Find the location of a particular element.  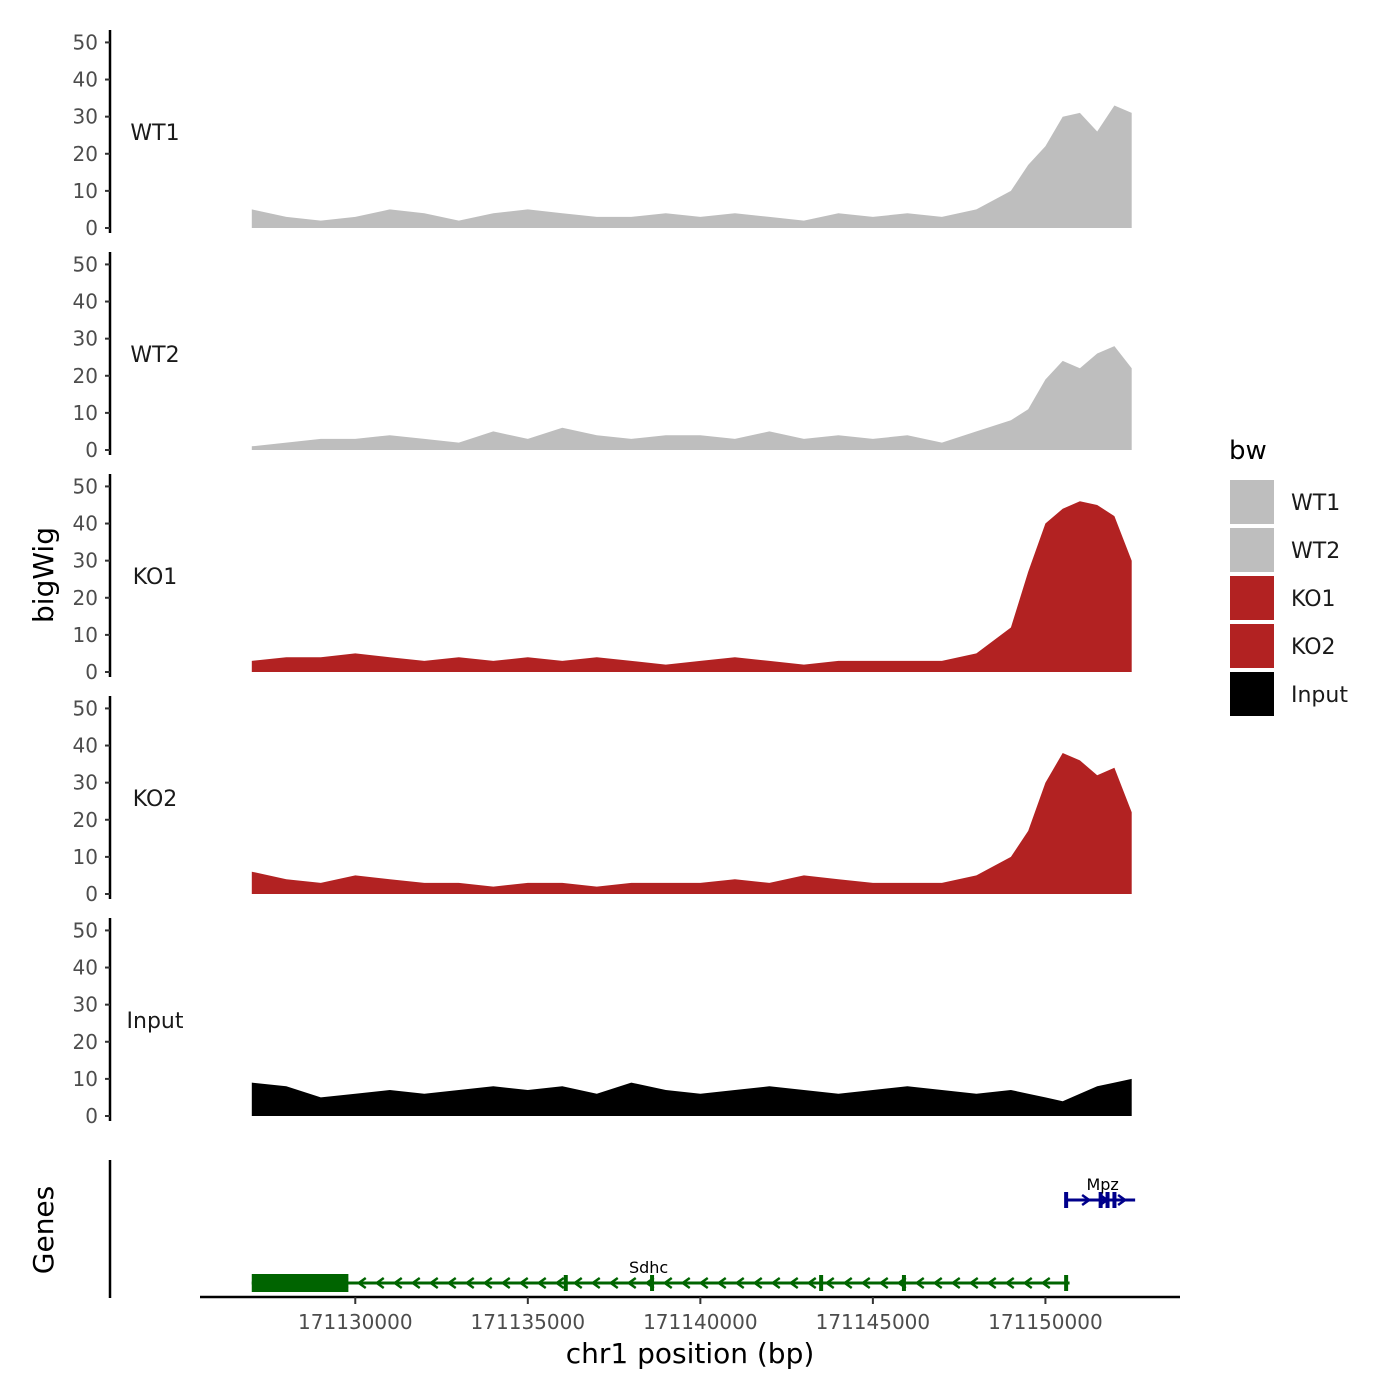

legend-entry-input: Input is located at coordinates (1289, 694).